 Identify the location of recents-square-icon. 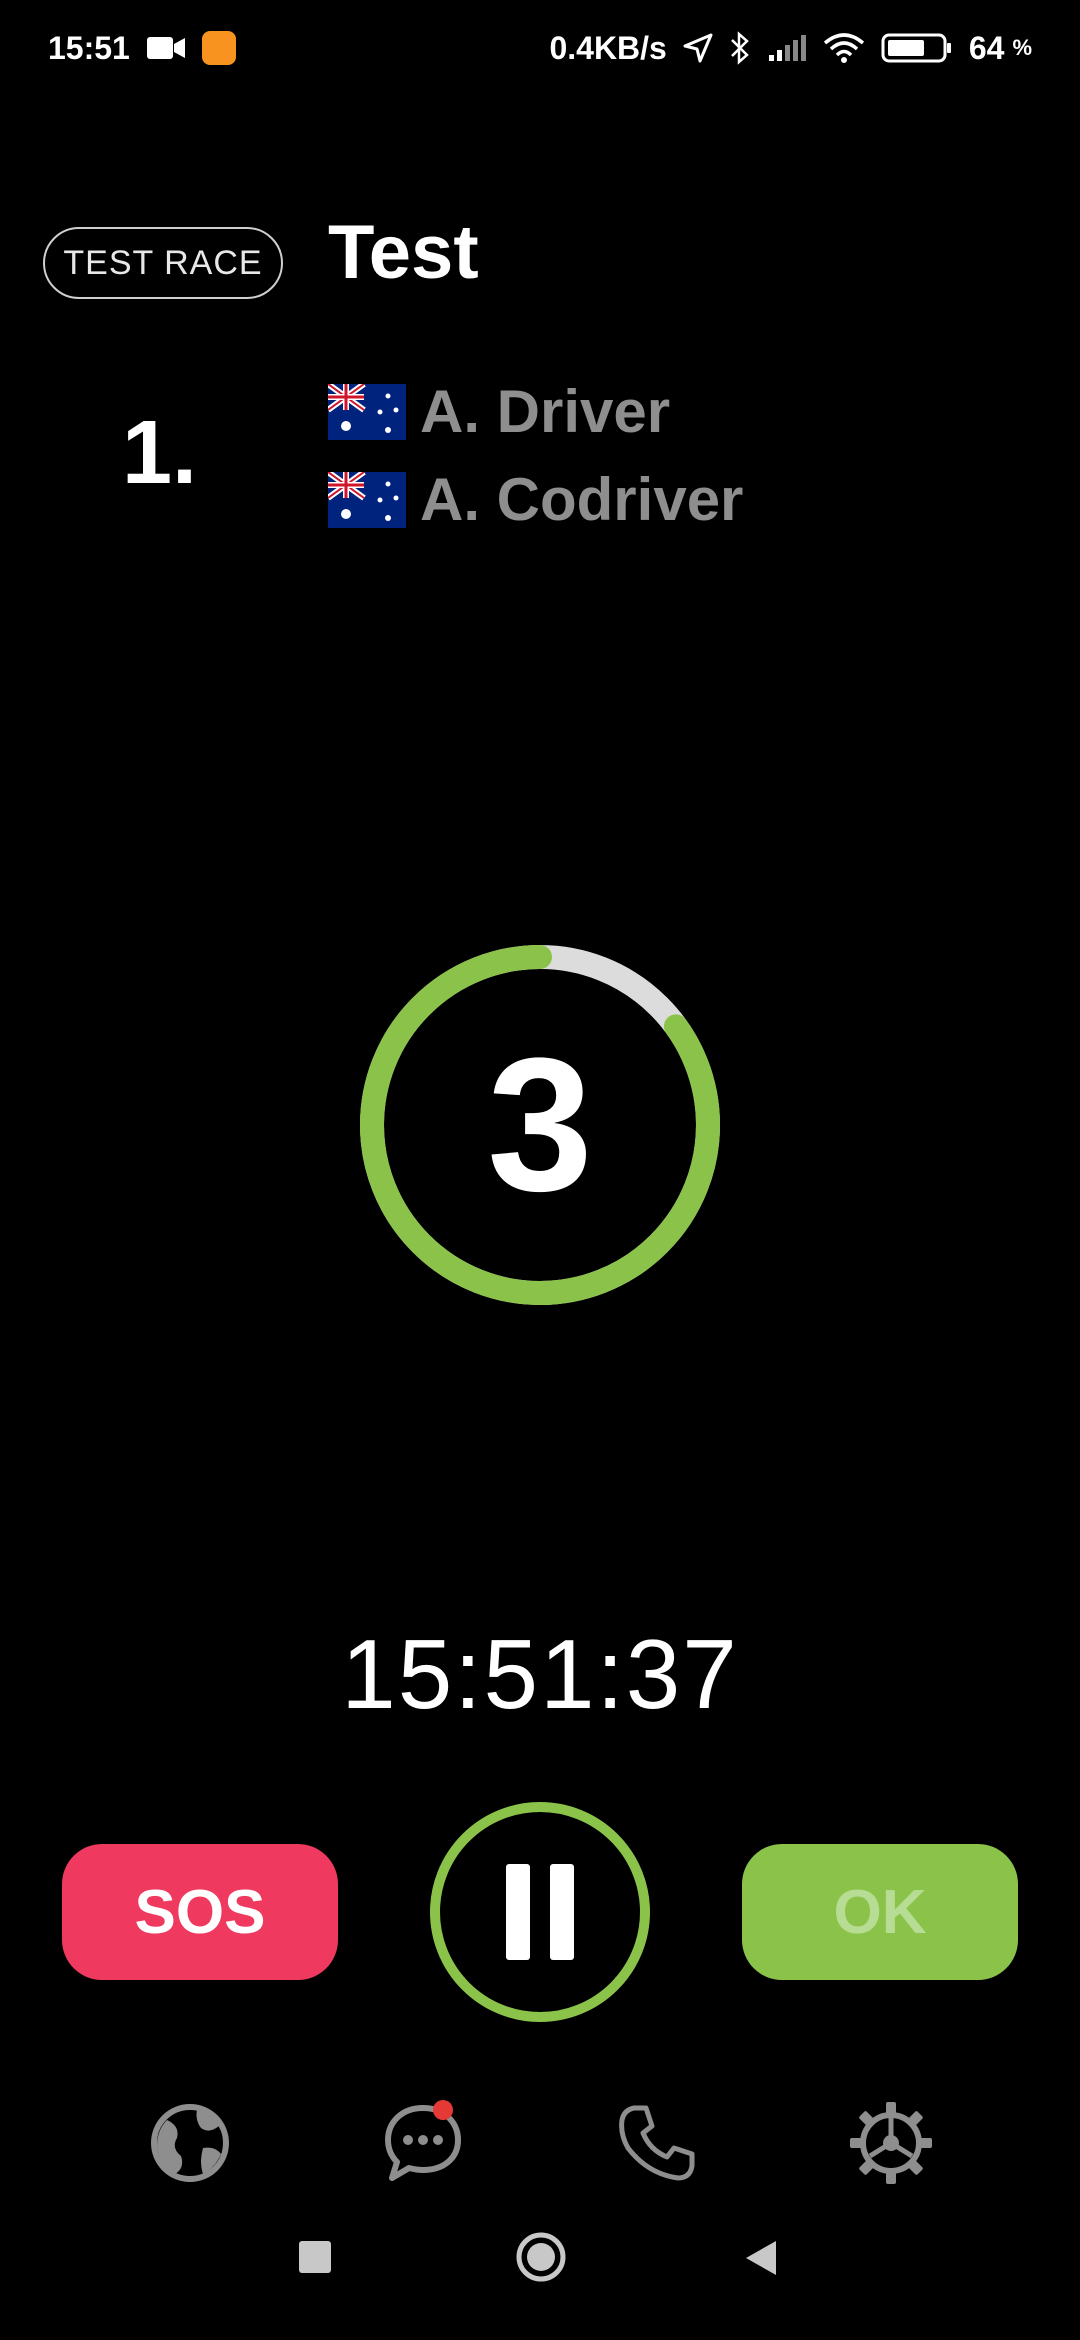
(315, 2257).